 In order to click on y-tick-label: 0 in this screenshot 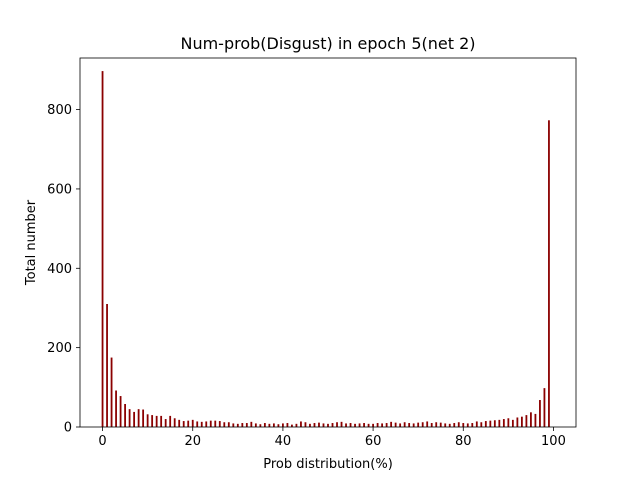, I will do `click(68, 428)`.